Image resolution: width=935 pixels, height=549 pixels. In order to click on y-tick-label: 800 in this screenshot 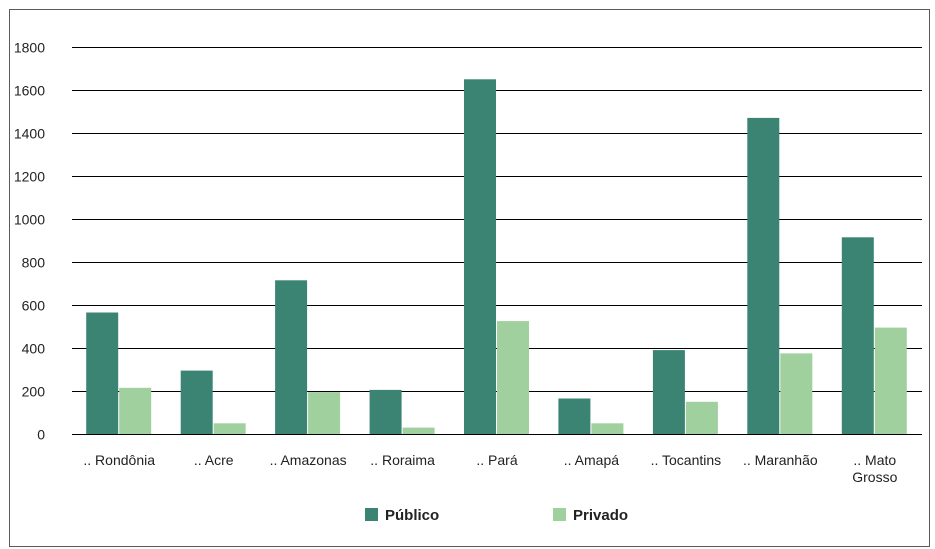, I will do `click(34, 263)`.